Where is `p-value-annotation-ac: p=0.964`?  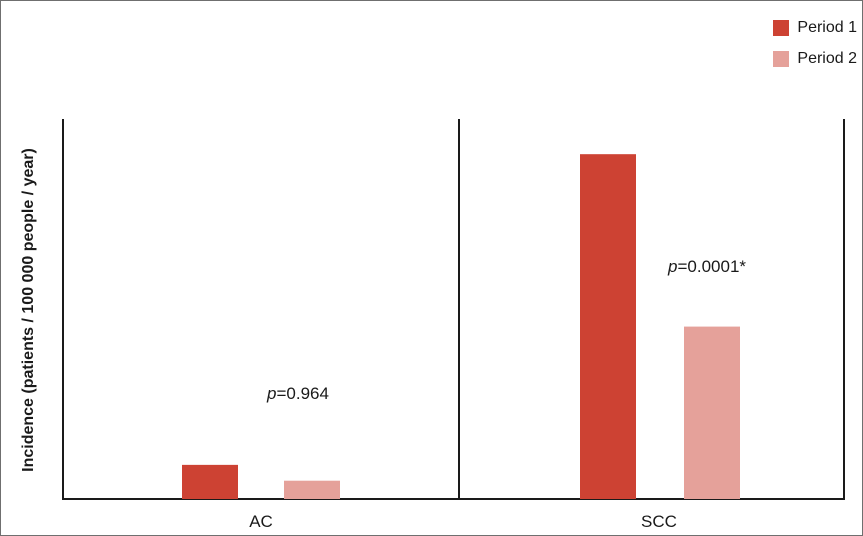
p-value-annotation-ac: p=0.964 is located at coordinates (298, 394).